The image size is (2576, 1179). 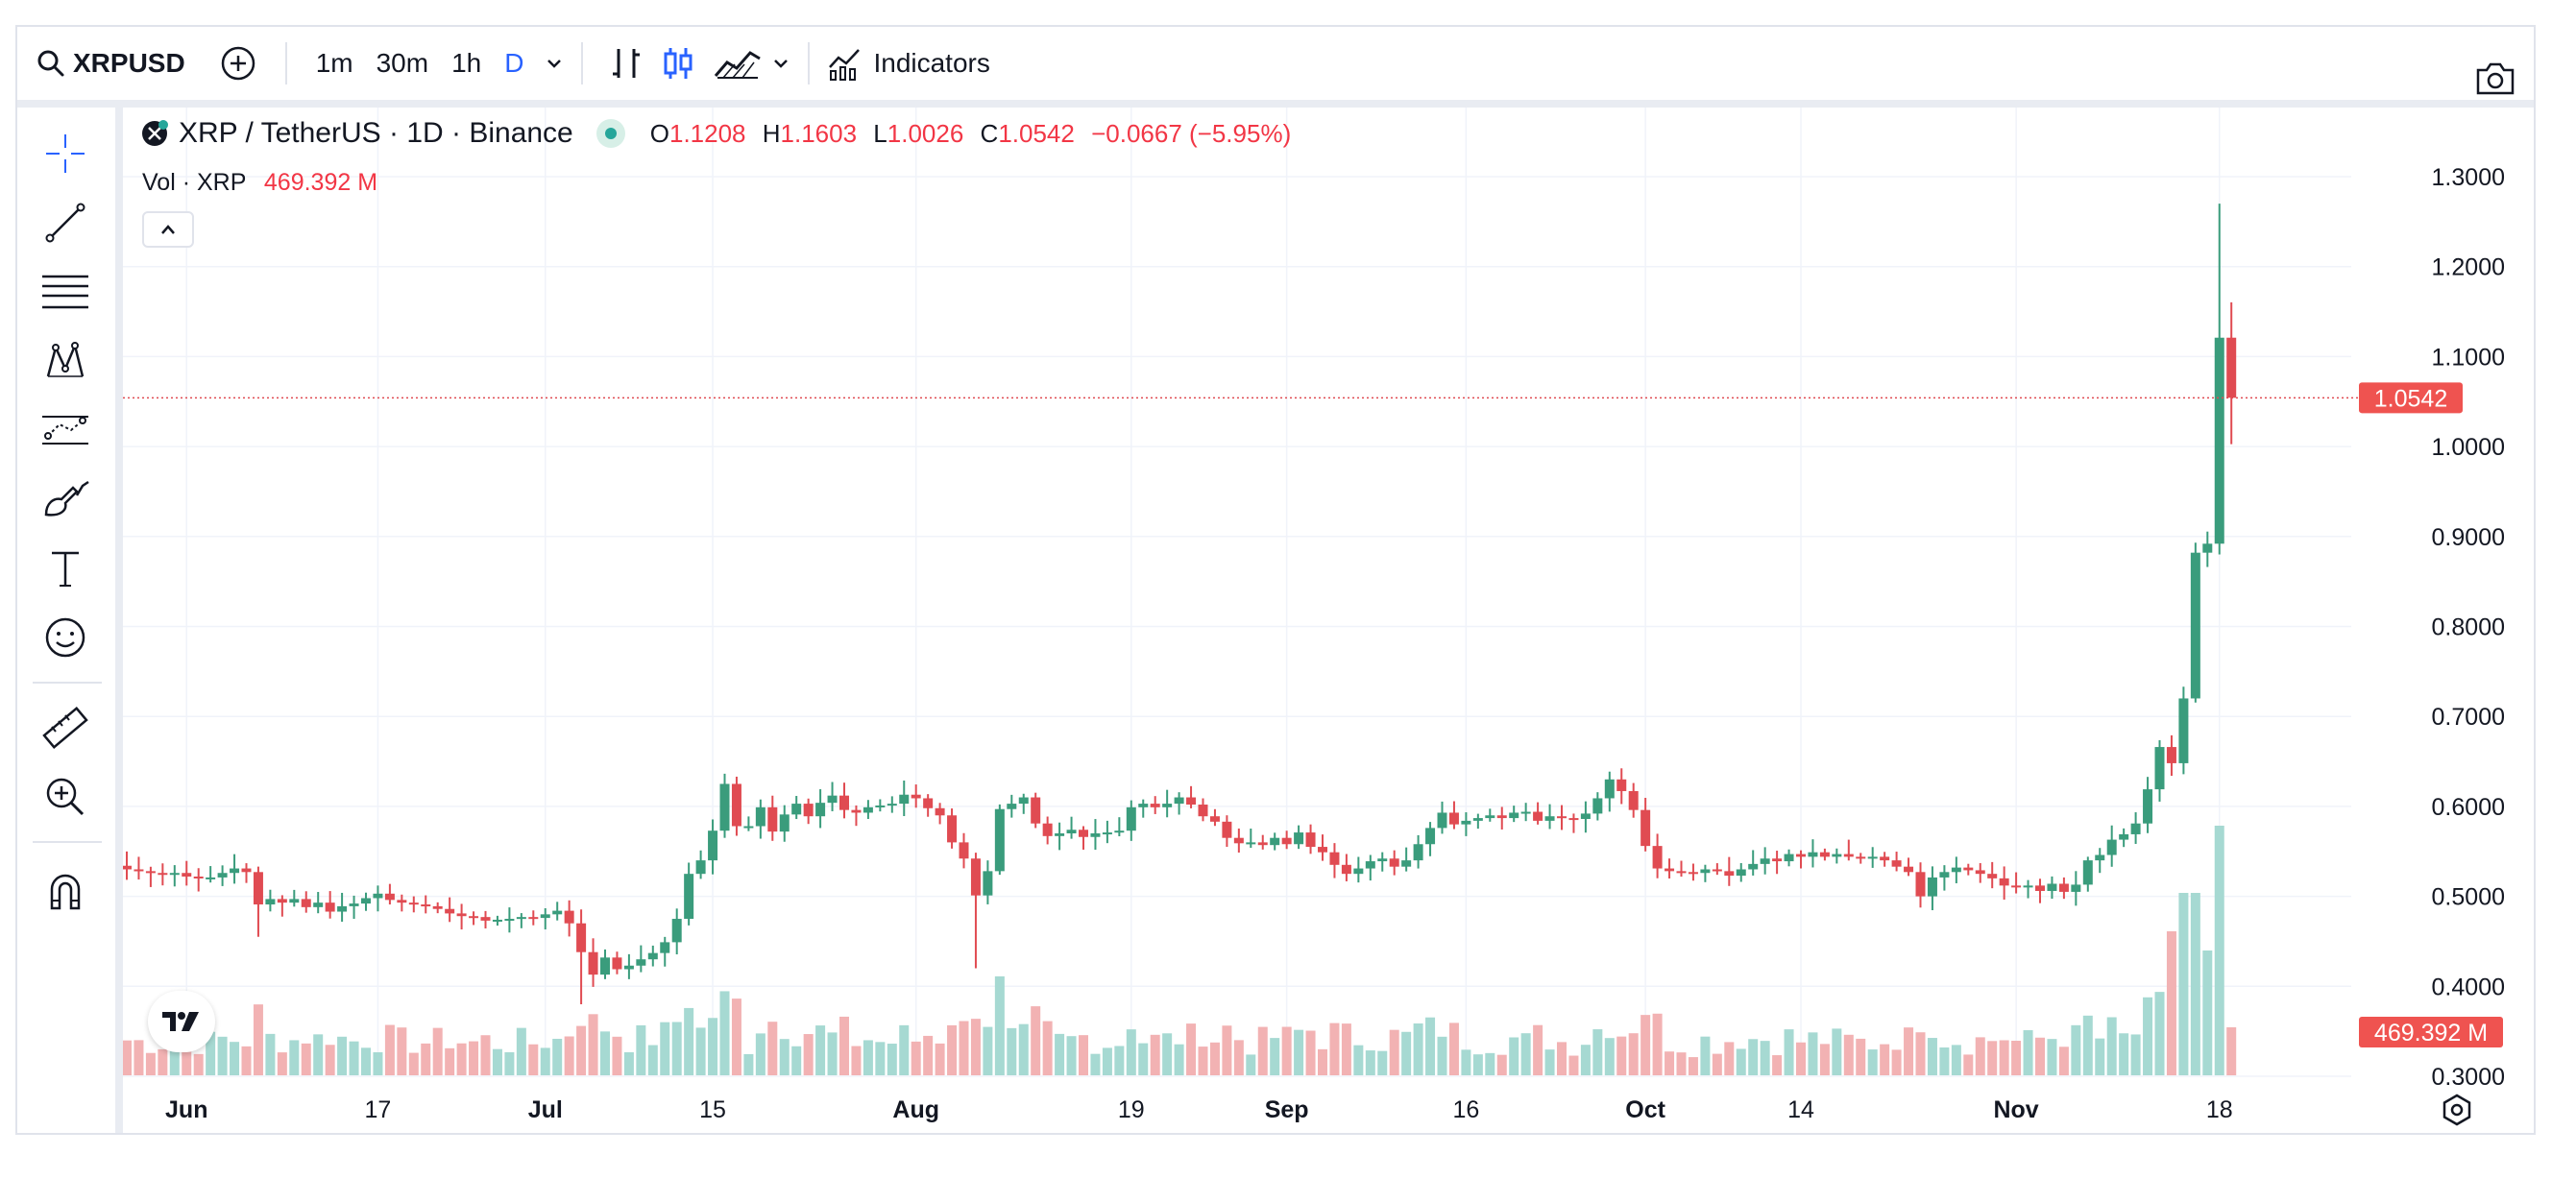 What do you see at coordinates (467, 63) in the screenshot?
I see `interval-1h: 1h` at bounding box center [467, 63].